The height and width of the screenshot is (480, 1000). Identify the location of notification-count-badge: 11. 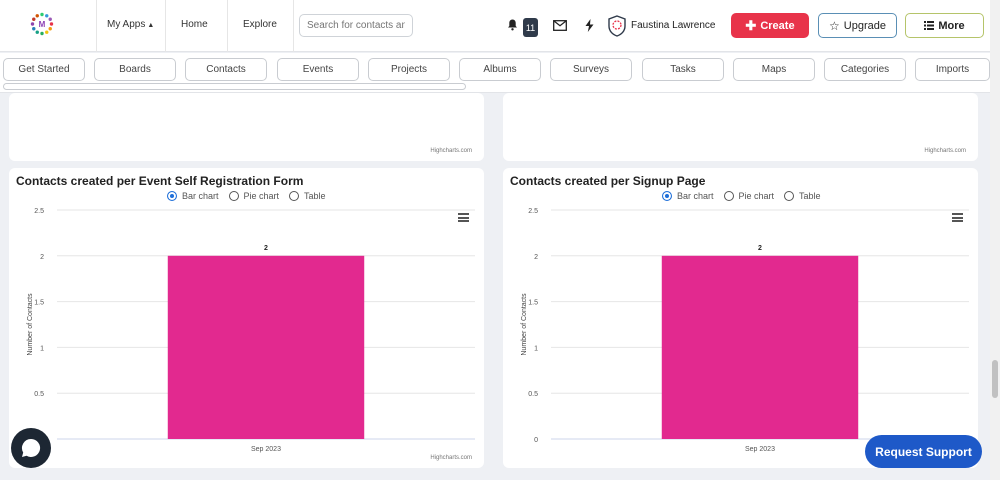
(530, 27).